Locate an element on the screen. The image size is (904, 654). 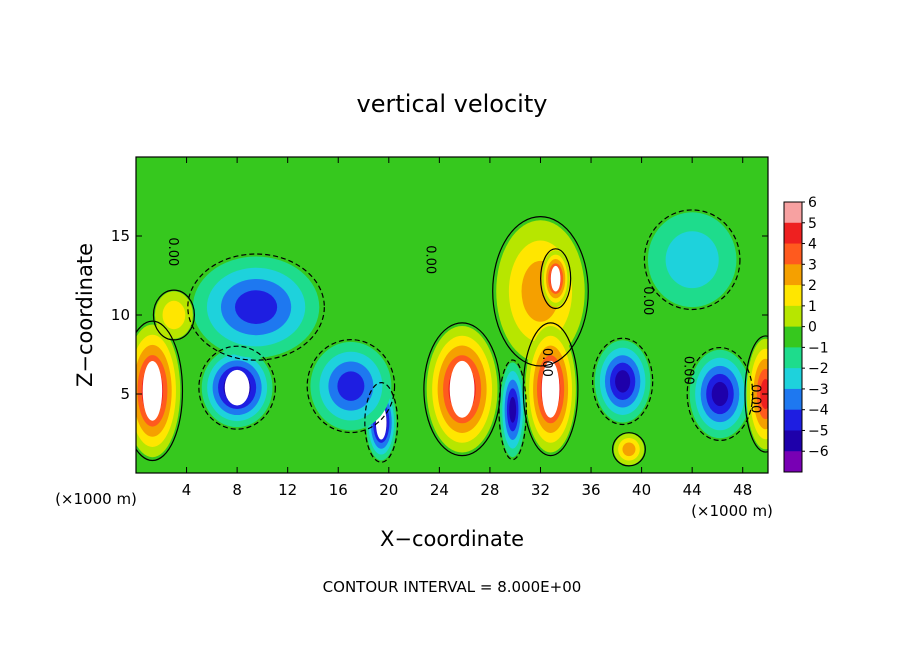
x-tick-label-11: 48 is located at coordinates (742, 490).